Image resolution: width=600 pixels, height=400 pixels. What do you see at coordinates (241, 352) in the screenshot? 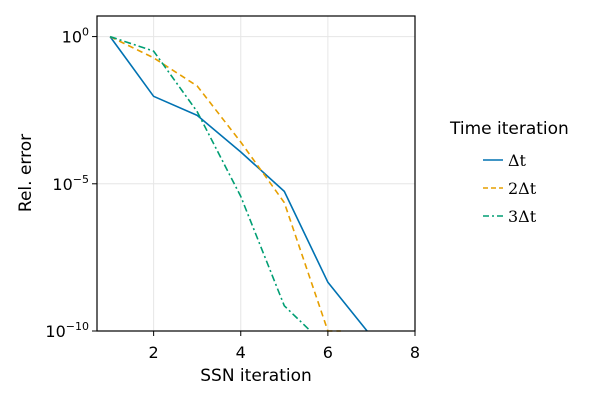
I see `x-tick-label: 4` at bounding box center [241, 352].